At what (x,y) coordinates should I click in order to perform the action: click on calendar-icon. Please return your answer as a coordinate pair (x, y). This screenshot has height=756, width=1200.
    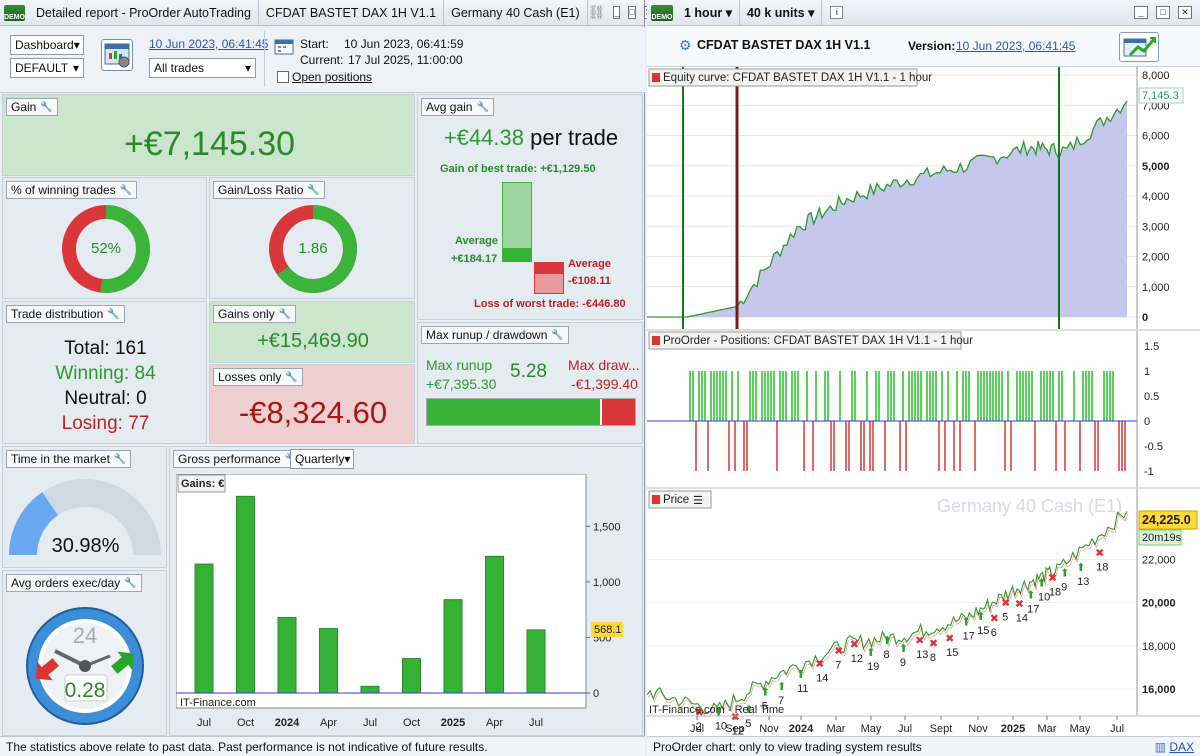
    Looking at the image, I should click on (284, 46).